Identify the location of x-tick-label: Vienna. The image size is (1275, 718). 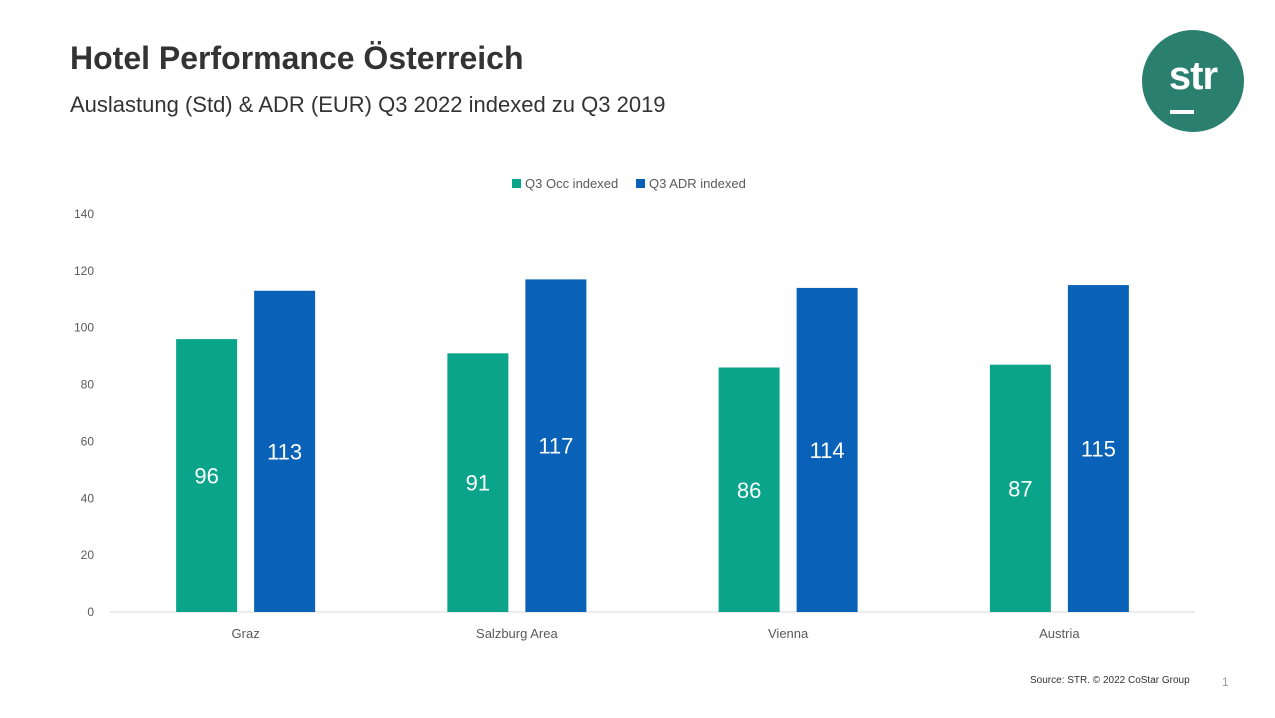
(788, 633).